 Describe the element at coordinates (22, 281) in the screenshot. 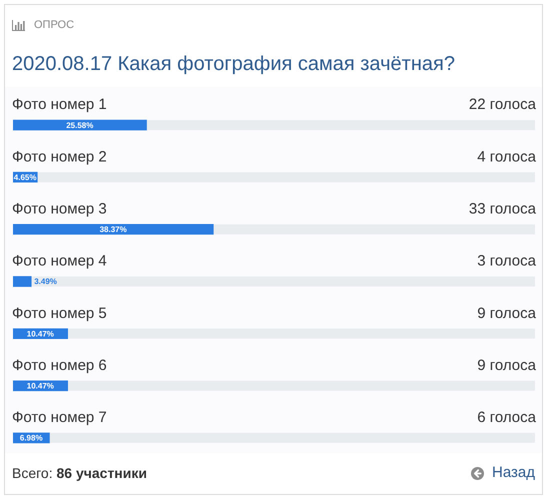

I see `bar` at that location.